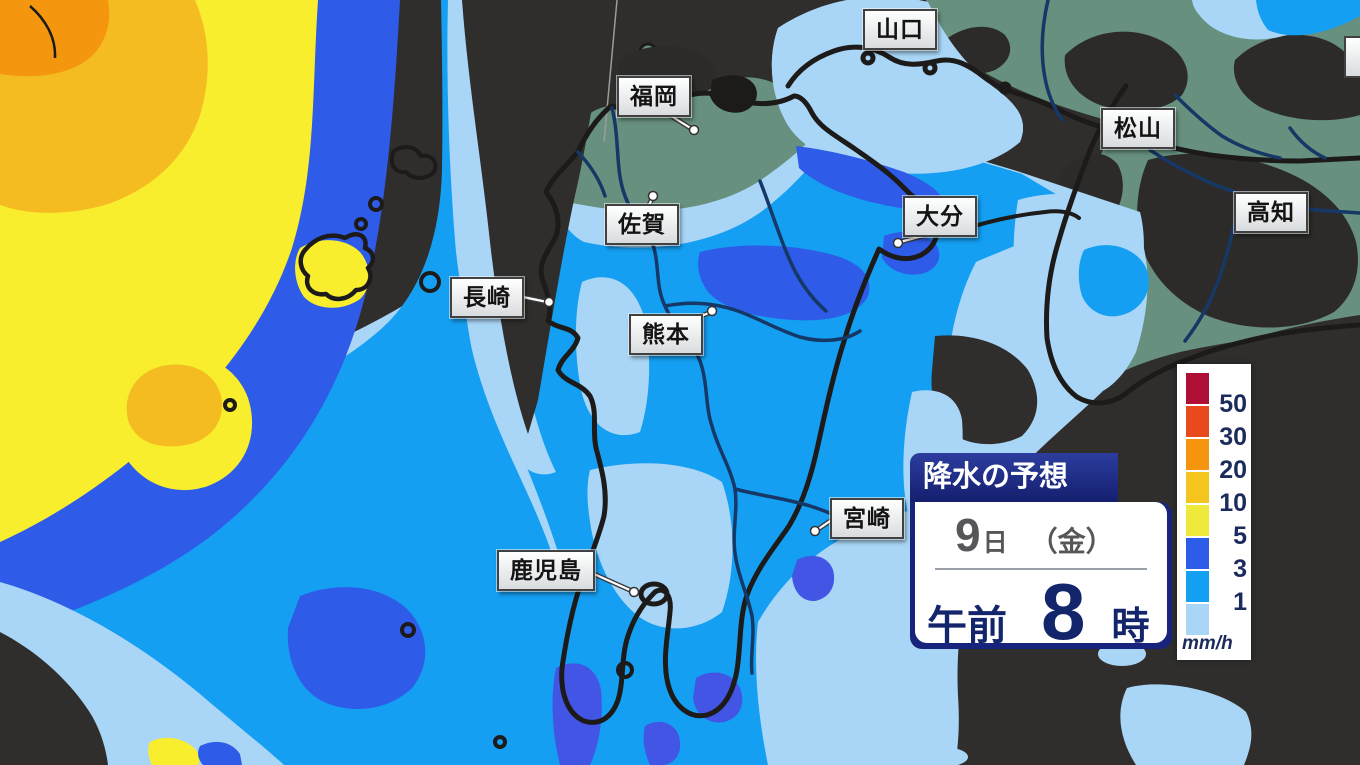 The height and width of the screenshot is (765, 1360). Describe the element at coordinates (1233, 404) in the screenshot. I see `legend-value-50: 50` at that location.